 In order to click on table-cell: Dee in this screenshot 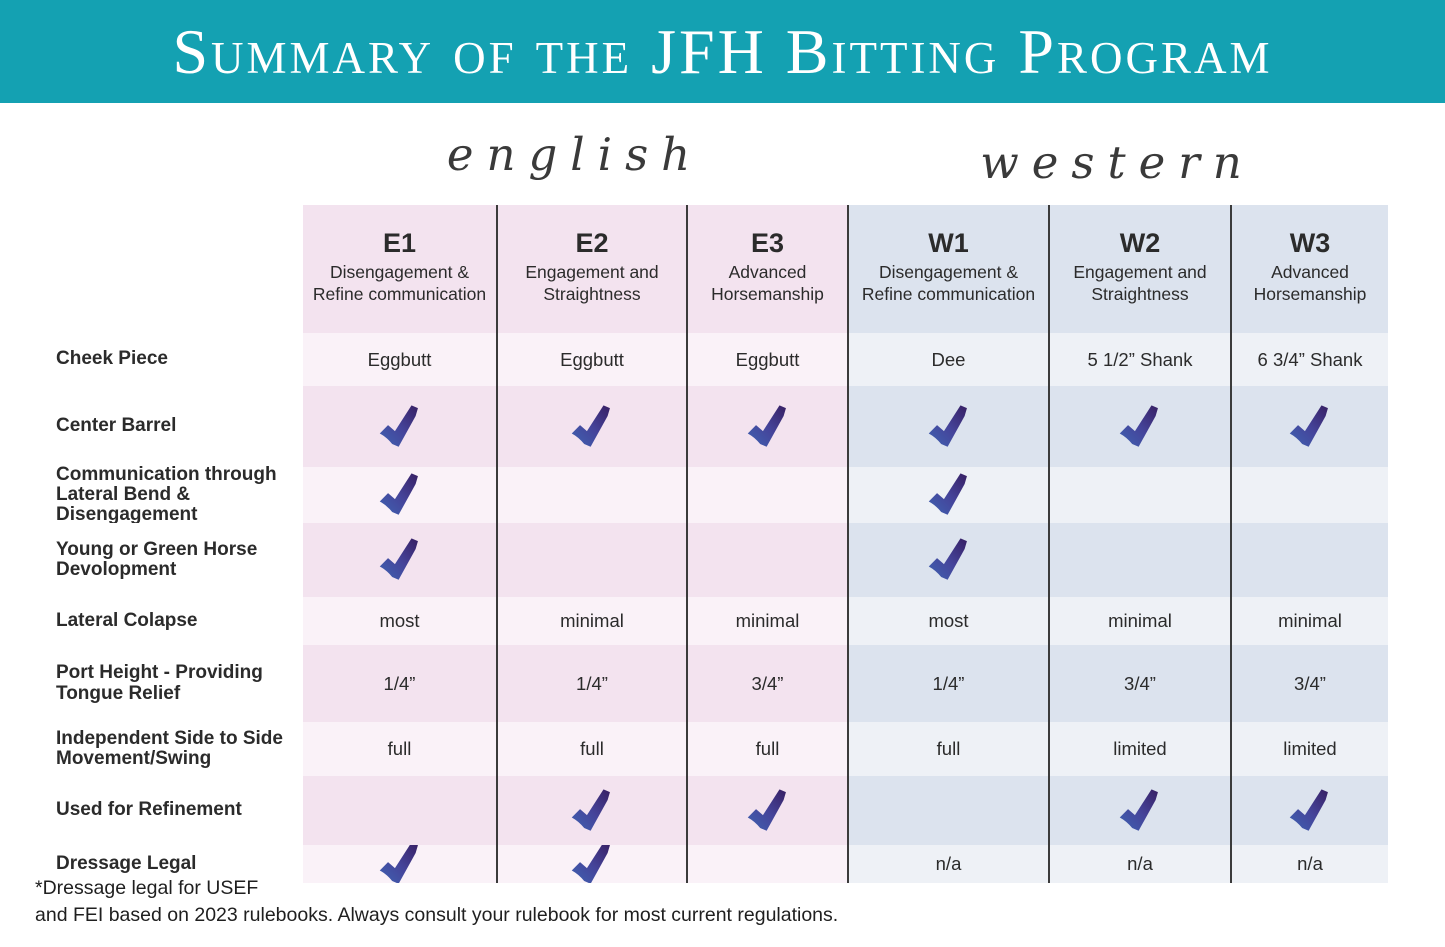, I will do `click(947, 359)`.